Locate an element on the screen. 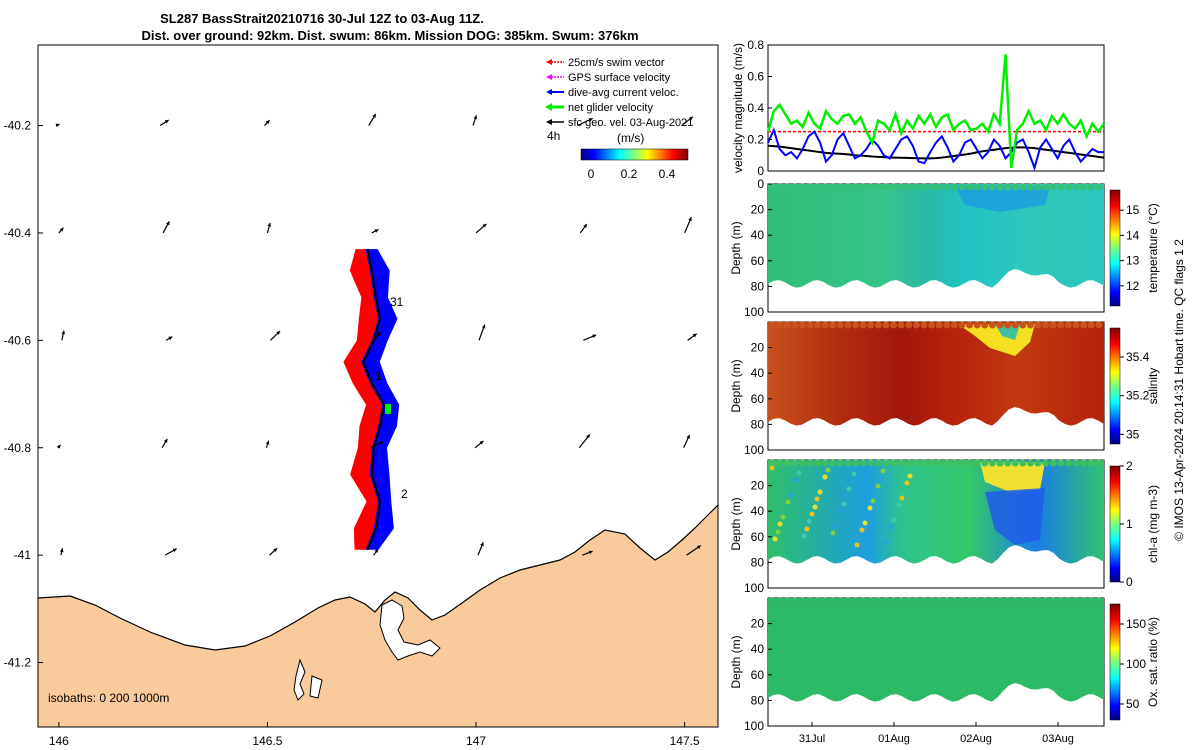 This screenshot has width=1200, height=750. net-velocity-marker is located at coordinates (388, 409).